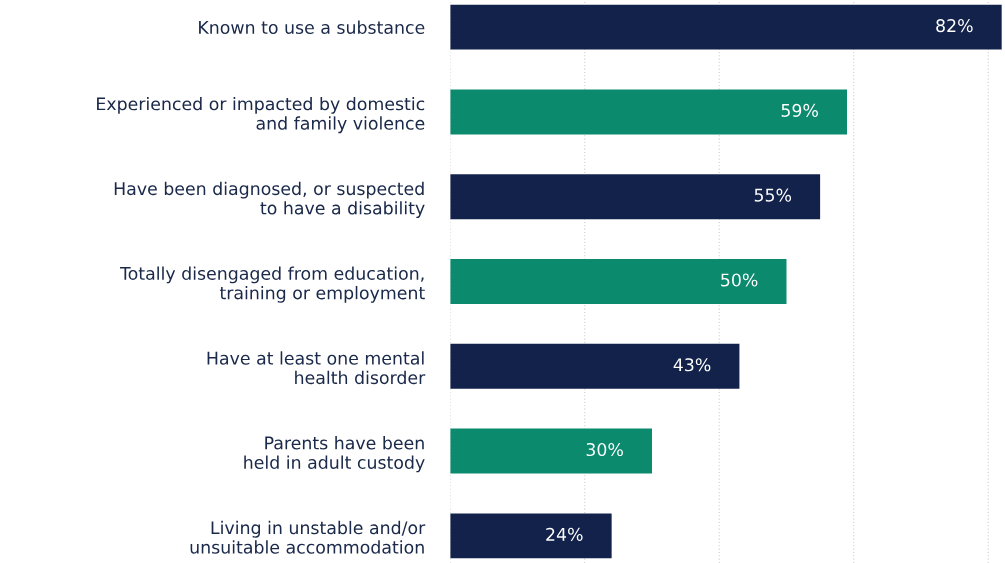 The height and width of the screenshot is (563, 1005). What do you see at coordinates (773, 195) in the screenshot?
I see `data-label: 55%` at bounding box center [773, 195].